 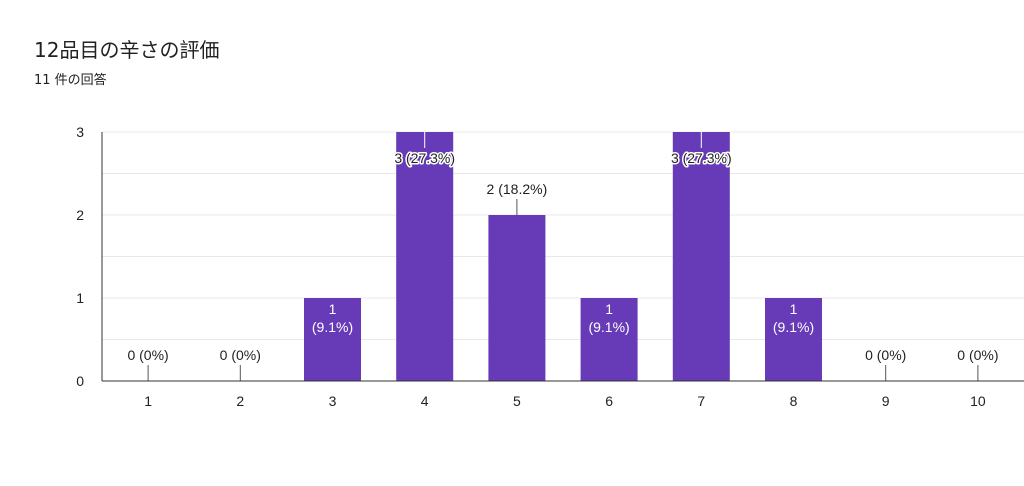 I want to click on x-tick-label: 6, so click(x=609, y=401).